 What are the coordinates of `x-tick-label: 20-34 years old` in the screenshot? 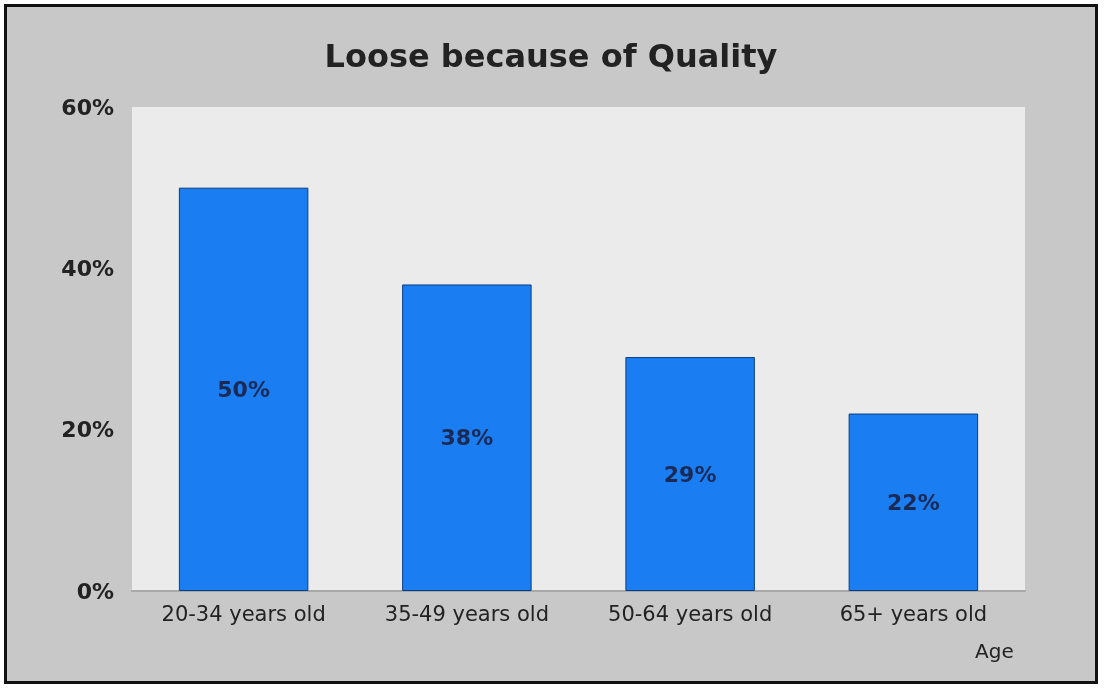 It's located at (243, 613).